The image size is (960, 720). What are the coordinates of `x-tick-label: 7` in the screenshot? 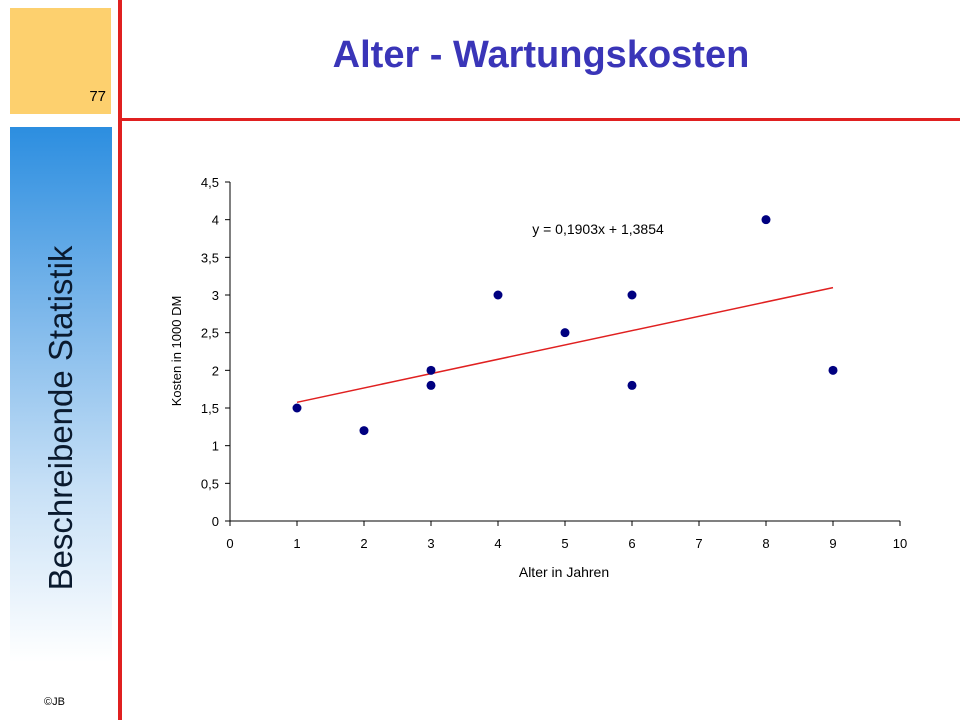 It's located at (698, 543).